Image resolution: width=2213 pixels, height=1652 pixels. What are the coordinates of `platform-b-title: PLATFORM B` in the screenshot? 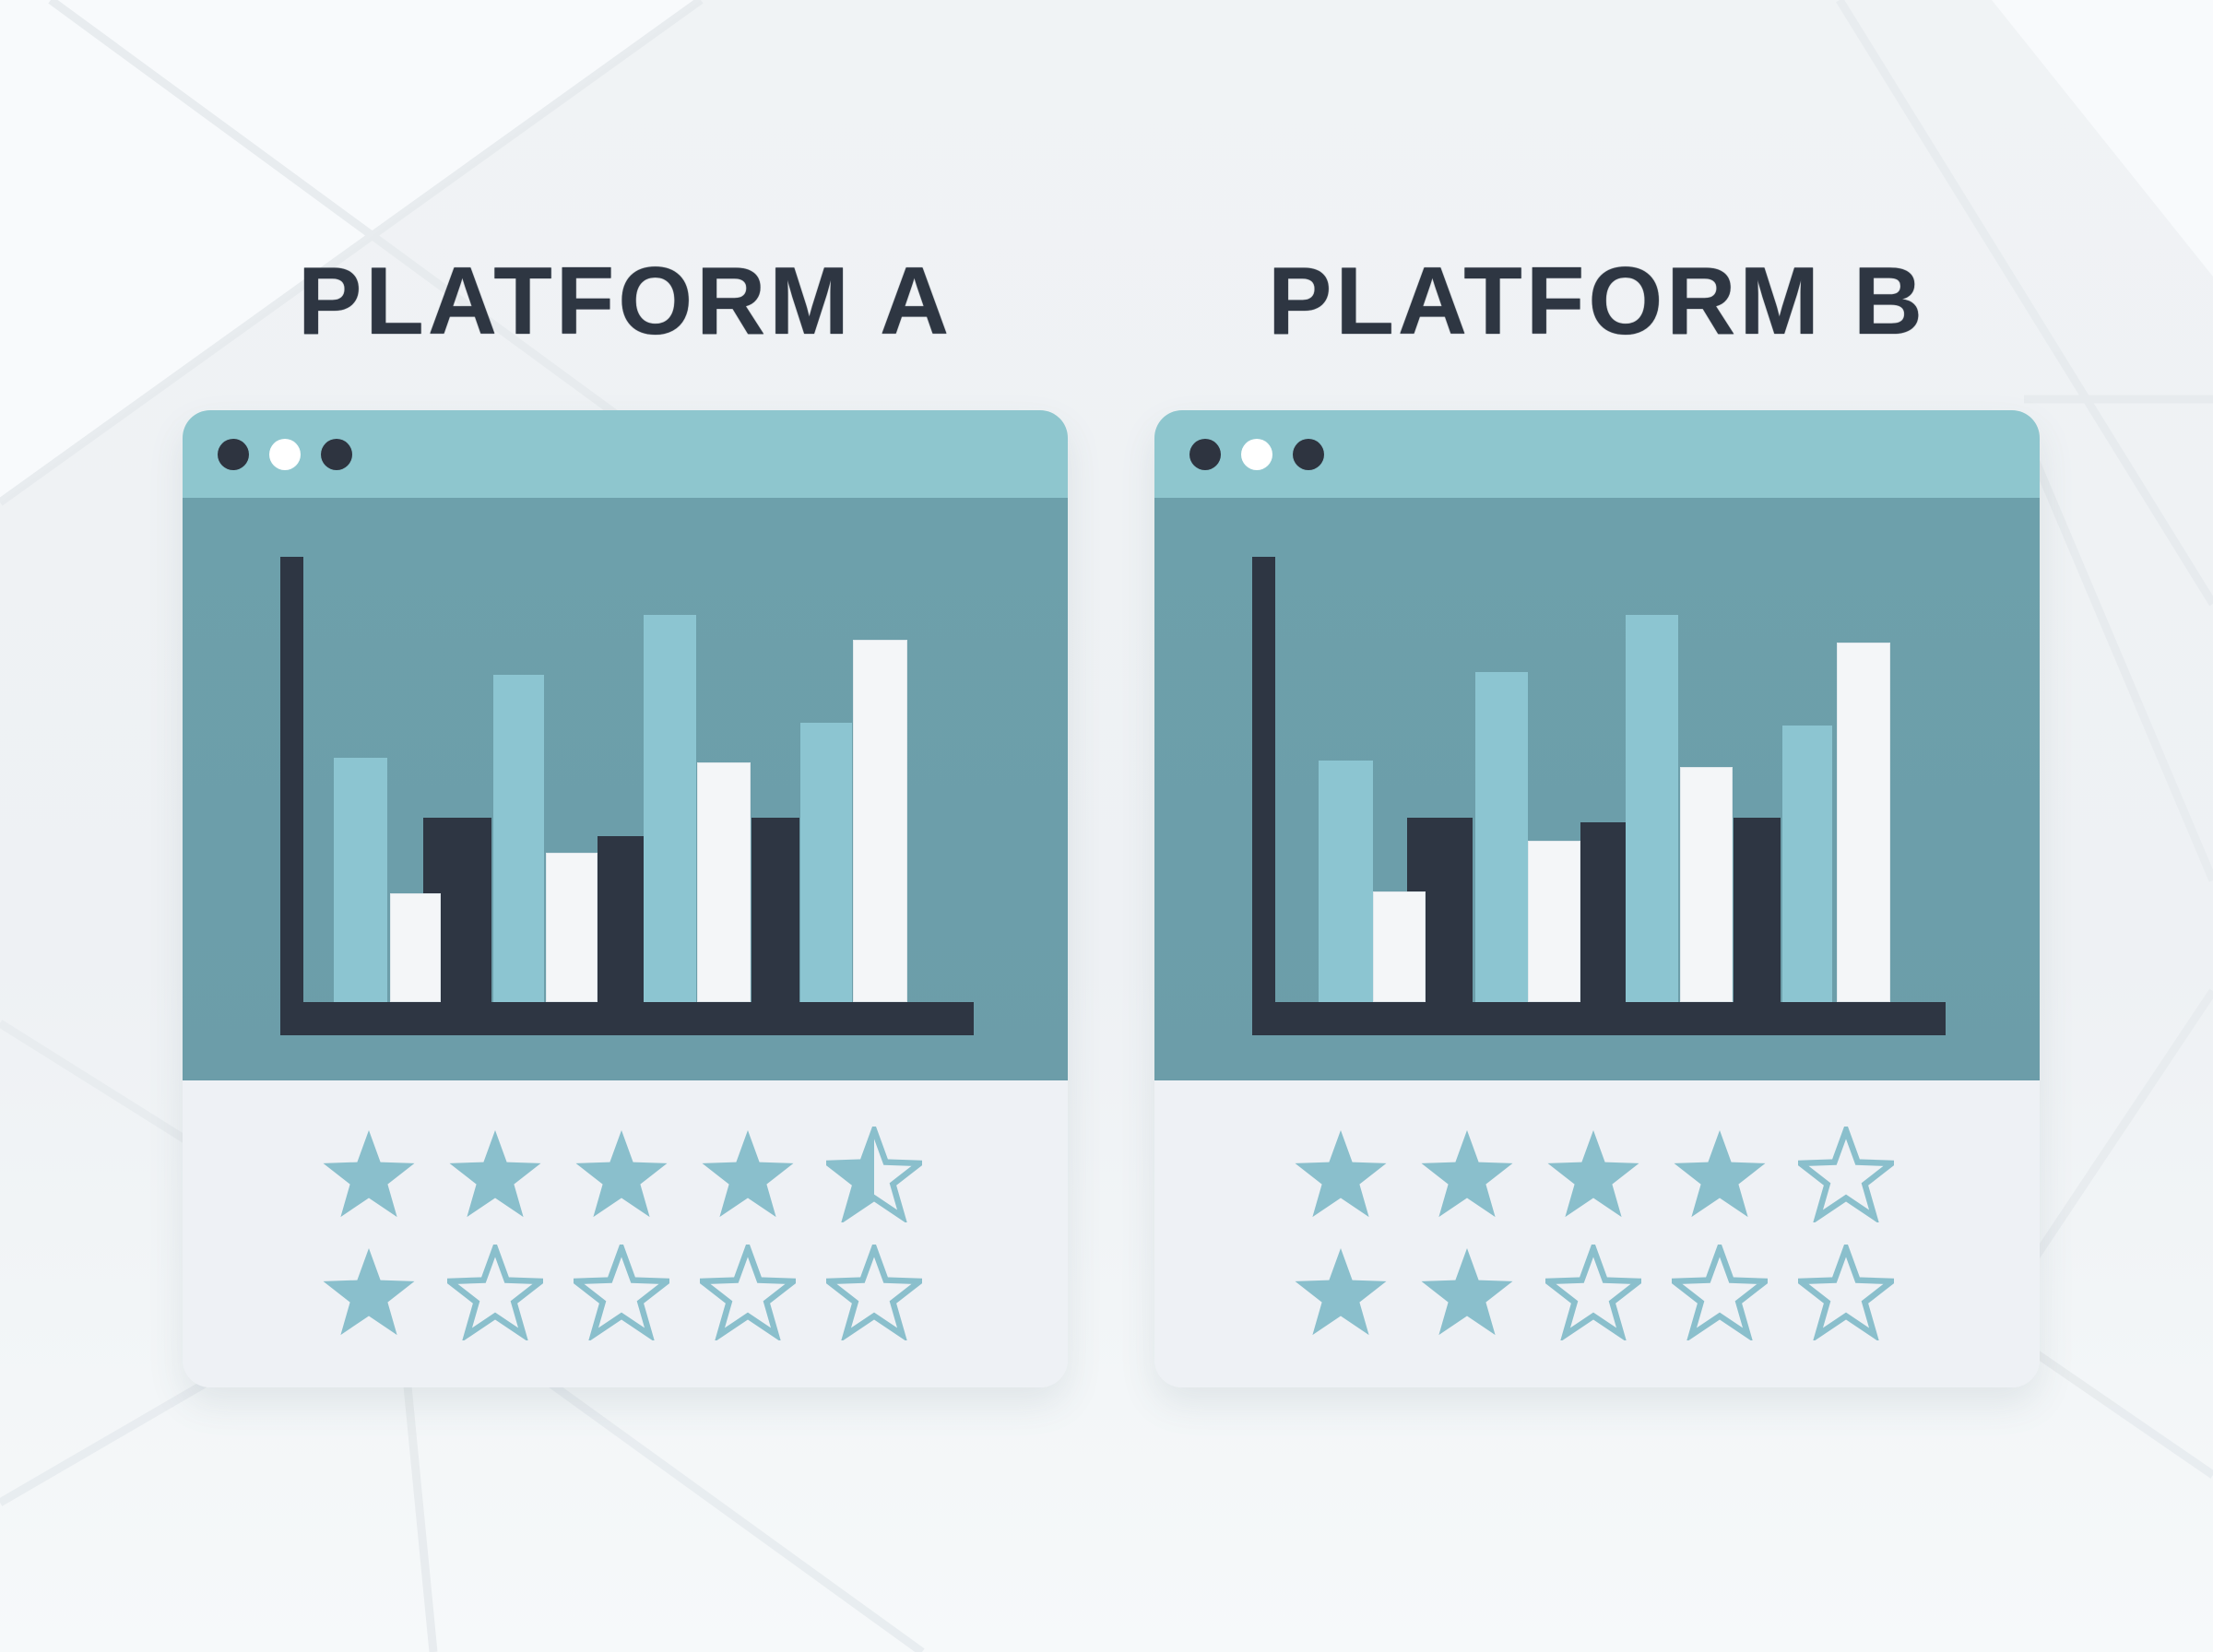 It's located at (1597, 301).